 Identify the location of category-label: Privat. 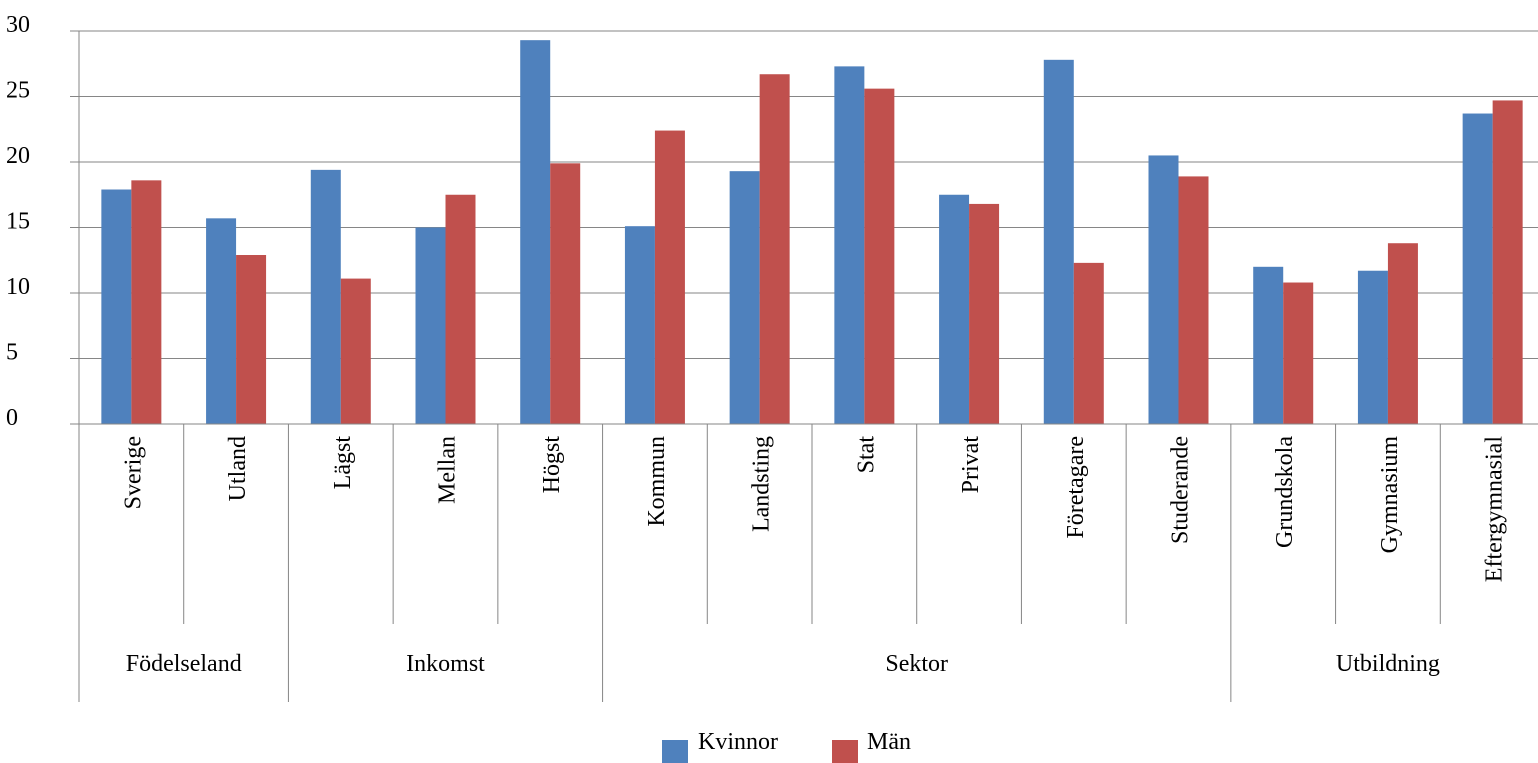
(971, 465).